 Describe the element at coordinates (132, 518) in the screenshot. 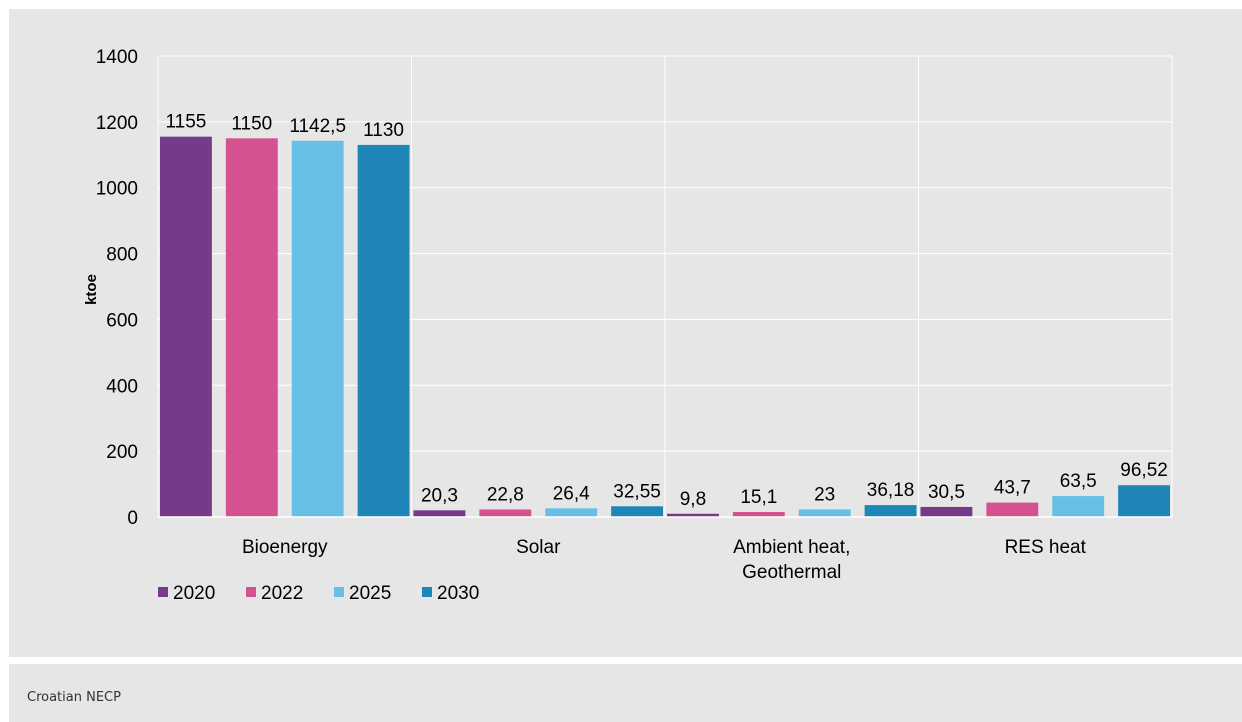

I see `y-tick-label: 0` at that location.